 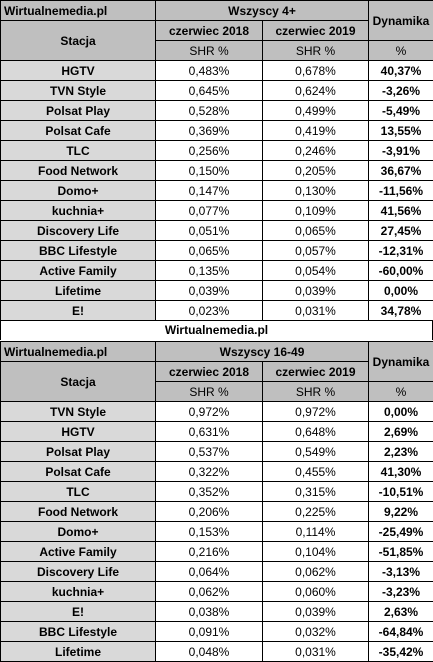 I want to click on shr-2019: 0,062%, so click(x=316, y=572).